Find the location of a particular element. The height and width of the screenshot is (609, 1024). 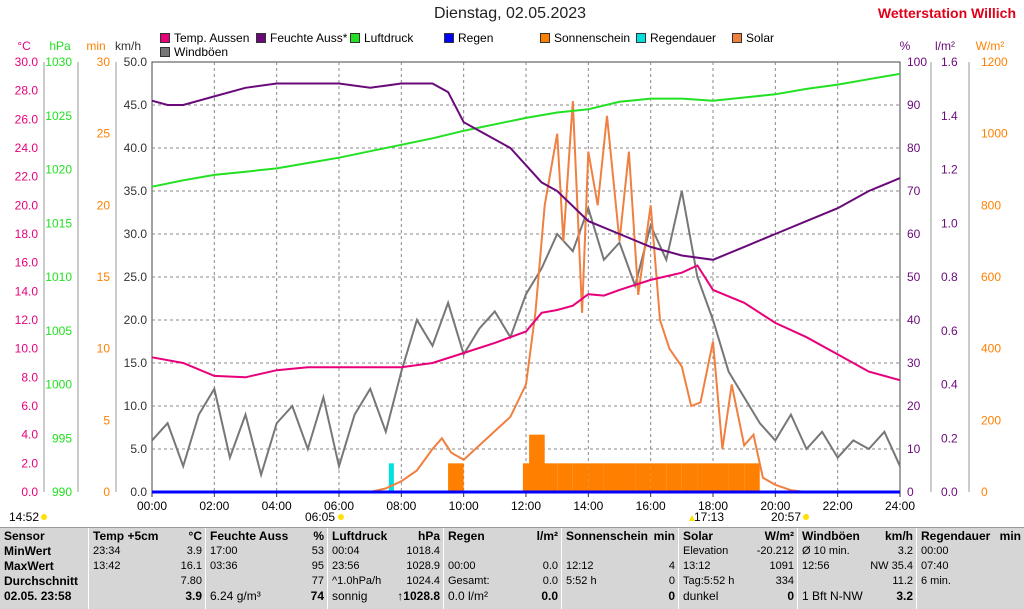

cell-value: 7.80 is located at coordinates (191, 581).